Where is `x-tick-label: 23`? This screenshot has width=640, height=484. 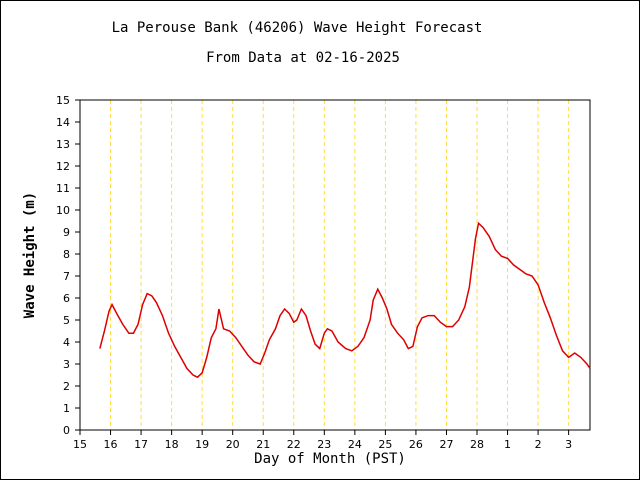
x-tick-label: 23 is located at coordinates (324, 444).